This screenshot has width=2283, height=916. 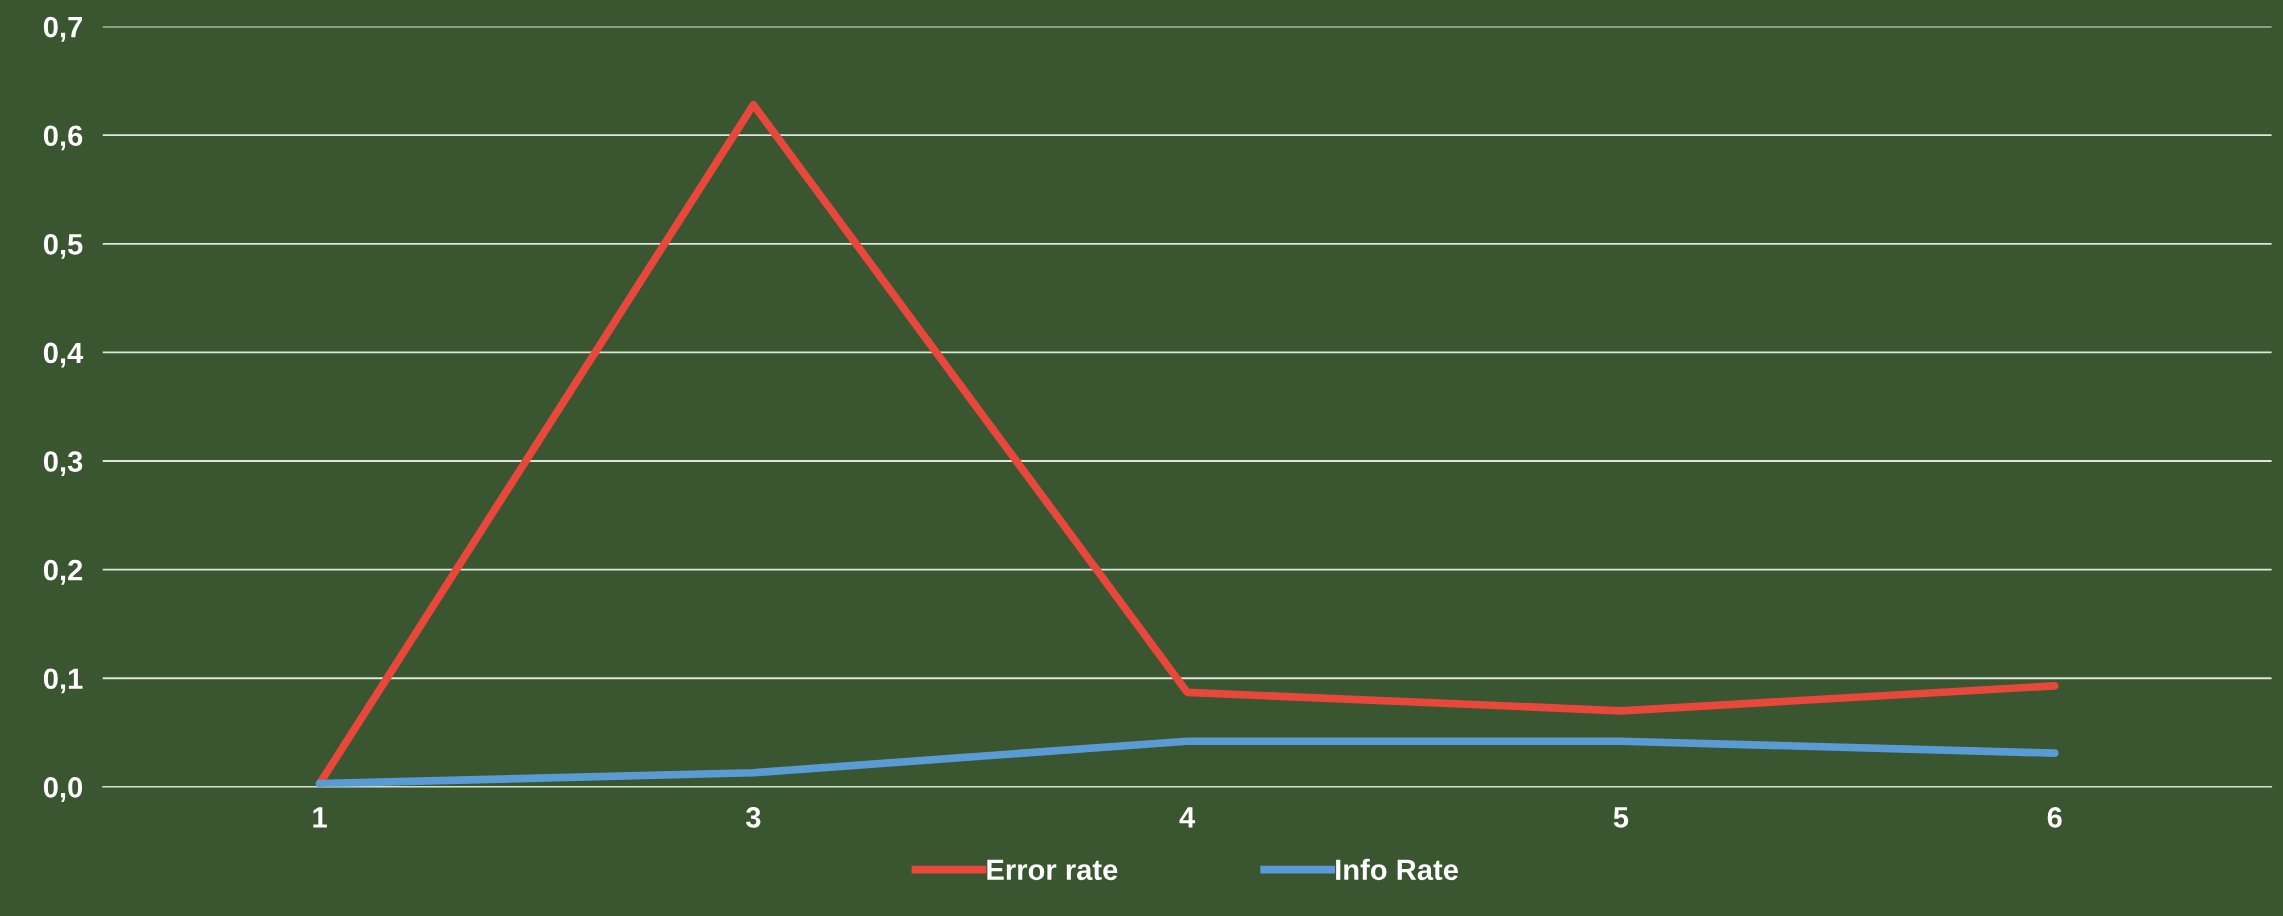 What do you see at coordinates (63, 681) in the screenshot?
I see `y-tick-label: 0,1` at bounding box center [63, 681].